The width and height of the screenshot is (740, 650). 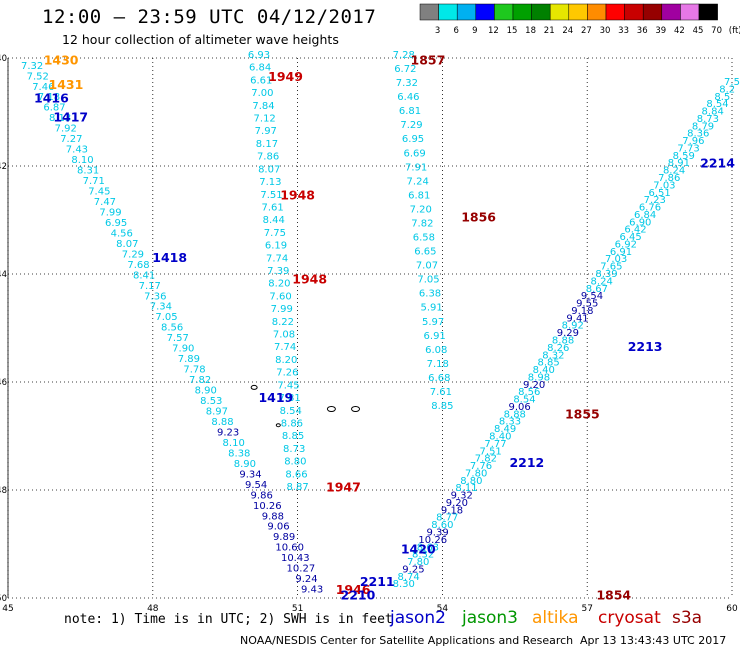 What do you see at coordinates (418, 618) in the screenshot?
I see `legend-jason2: jason2` at bounding box center [418, 618].